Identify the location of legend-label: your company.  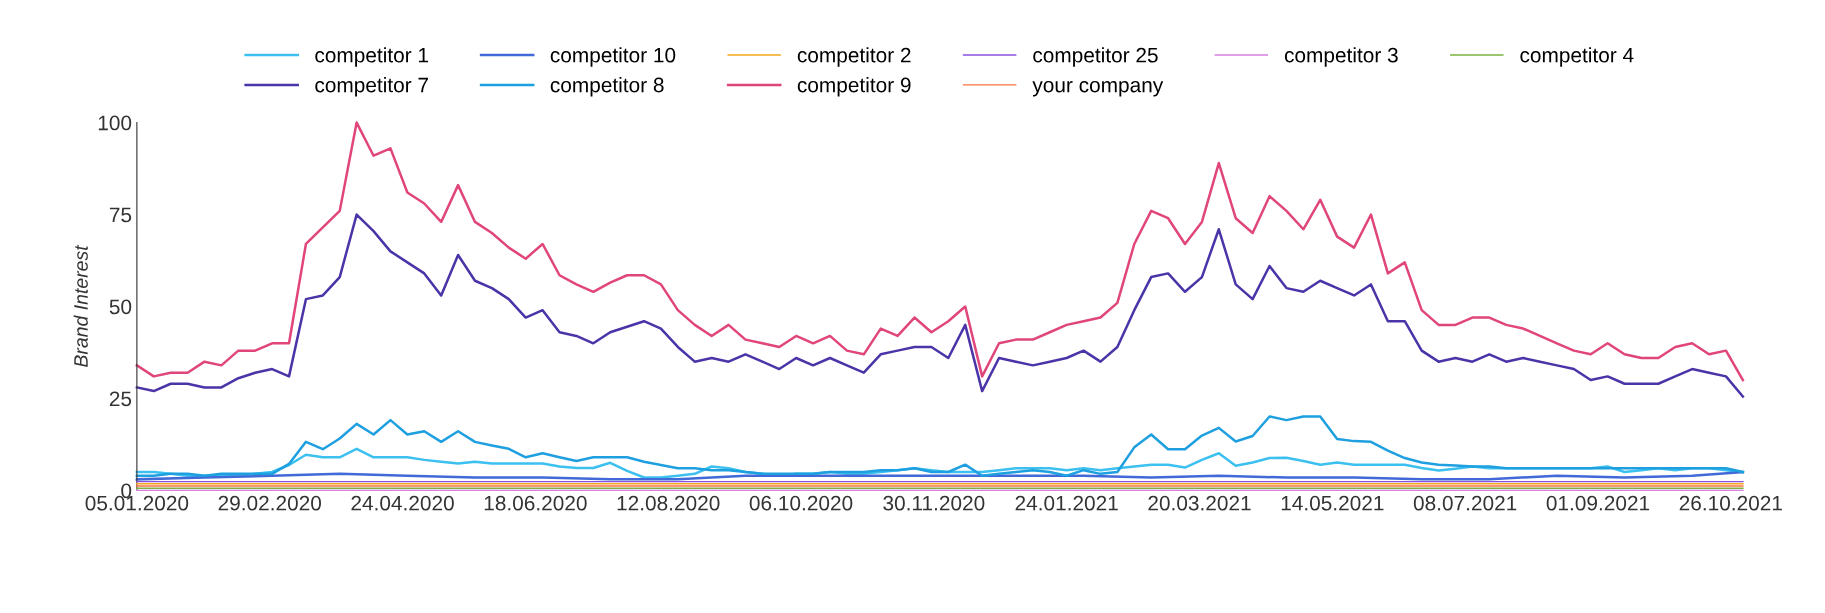
(1098, 88).